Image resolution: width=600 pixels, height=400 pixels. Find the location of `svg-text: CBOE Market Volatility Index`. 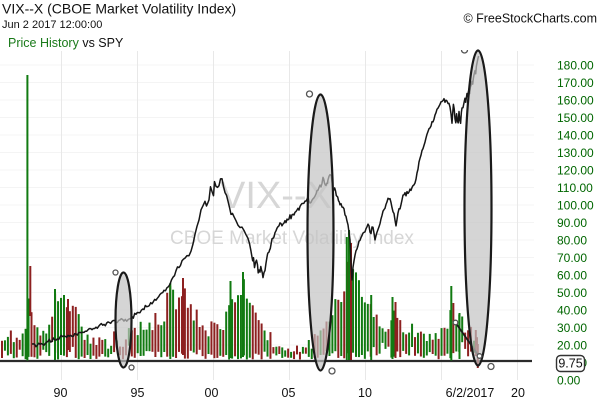

svg-text: CBOE Market Volatility Index is located at coordinates (292, 238).